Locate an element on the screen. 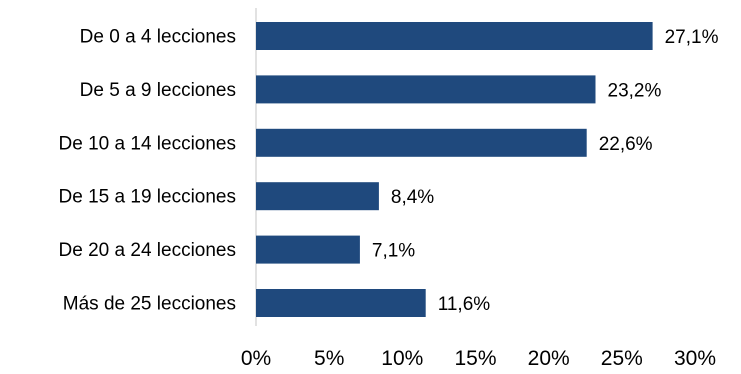 Image resolution: width=741 pixels, height=374 pixels. value-label: 23,2% is located at coordinates (635, 90).